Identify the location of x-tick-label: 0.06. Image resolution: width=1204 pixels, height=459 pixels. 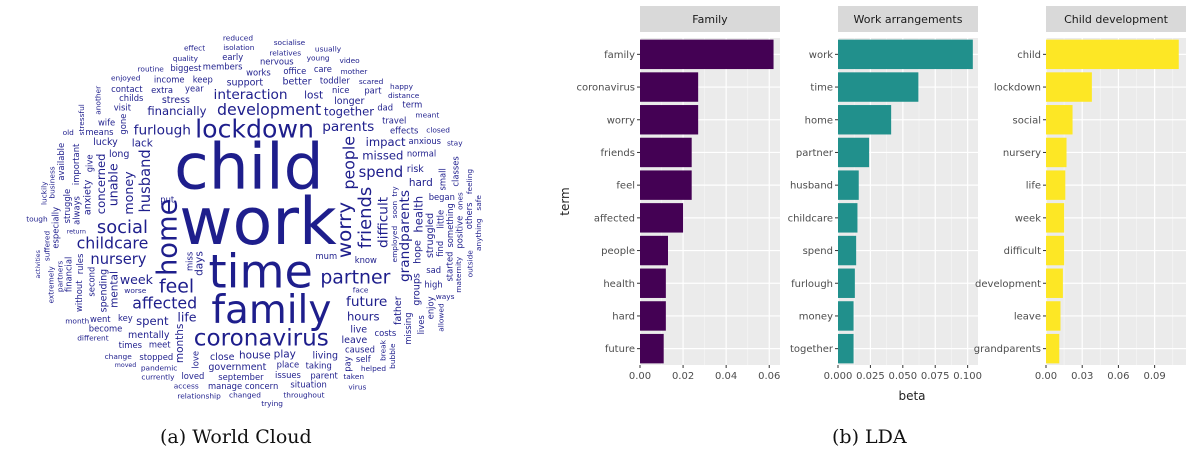
(769, 376).